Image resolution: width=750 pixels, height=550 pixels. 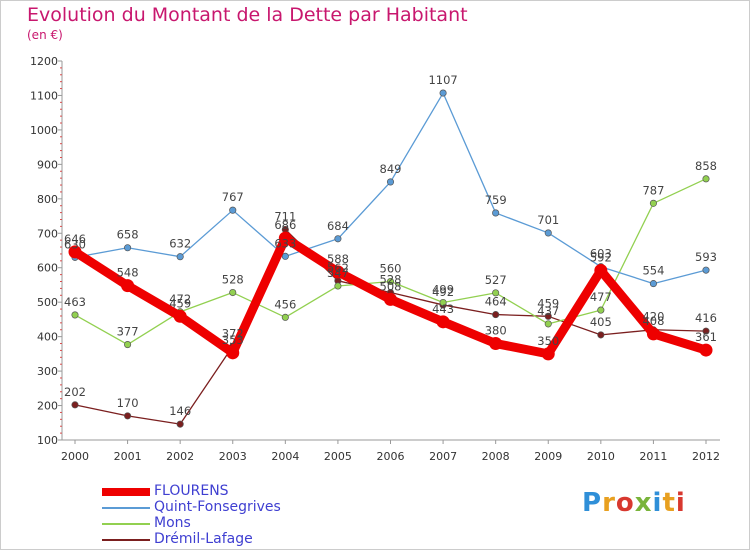 I want to click on data-label: 593, so click(x=706, y=257).